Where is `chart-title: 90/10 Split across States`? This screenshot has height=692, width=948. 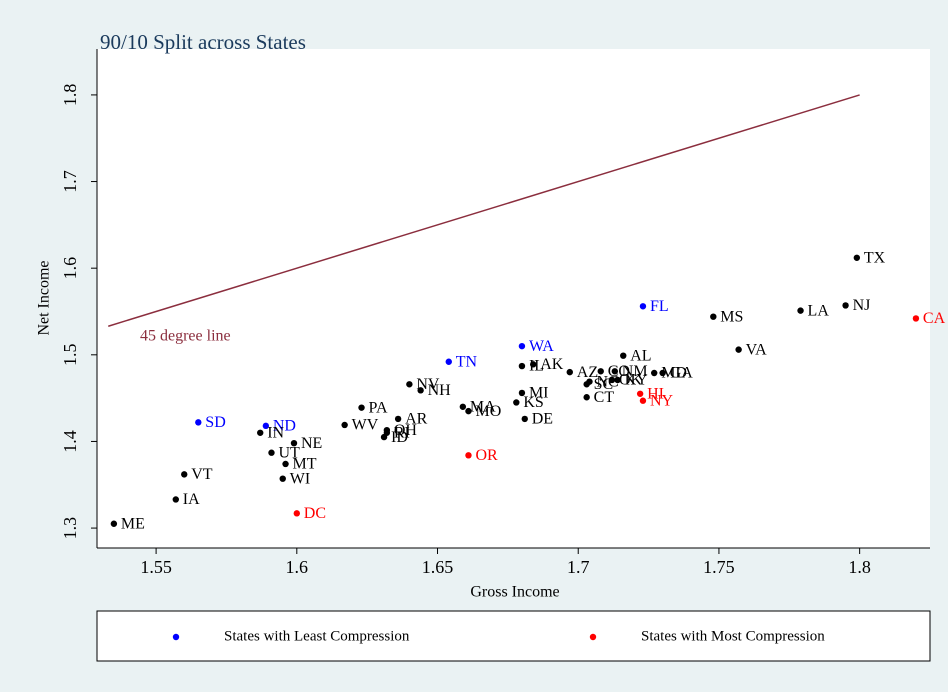
chart-title: 90/10 Split across States is located at coordinates (203, 42).